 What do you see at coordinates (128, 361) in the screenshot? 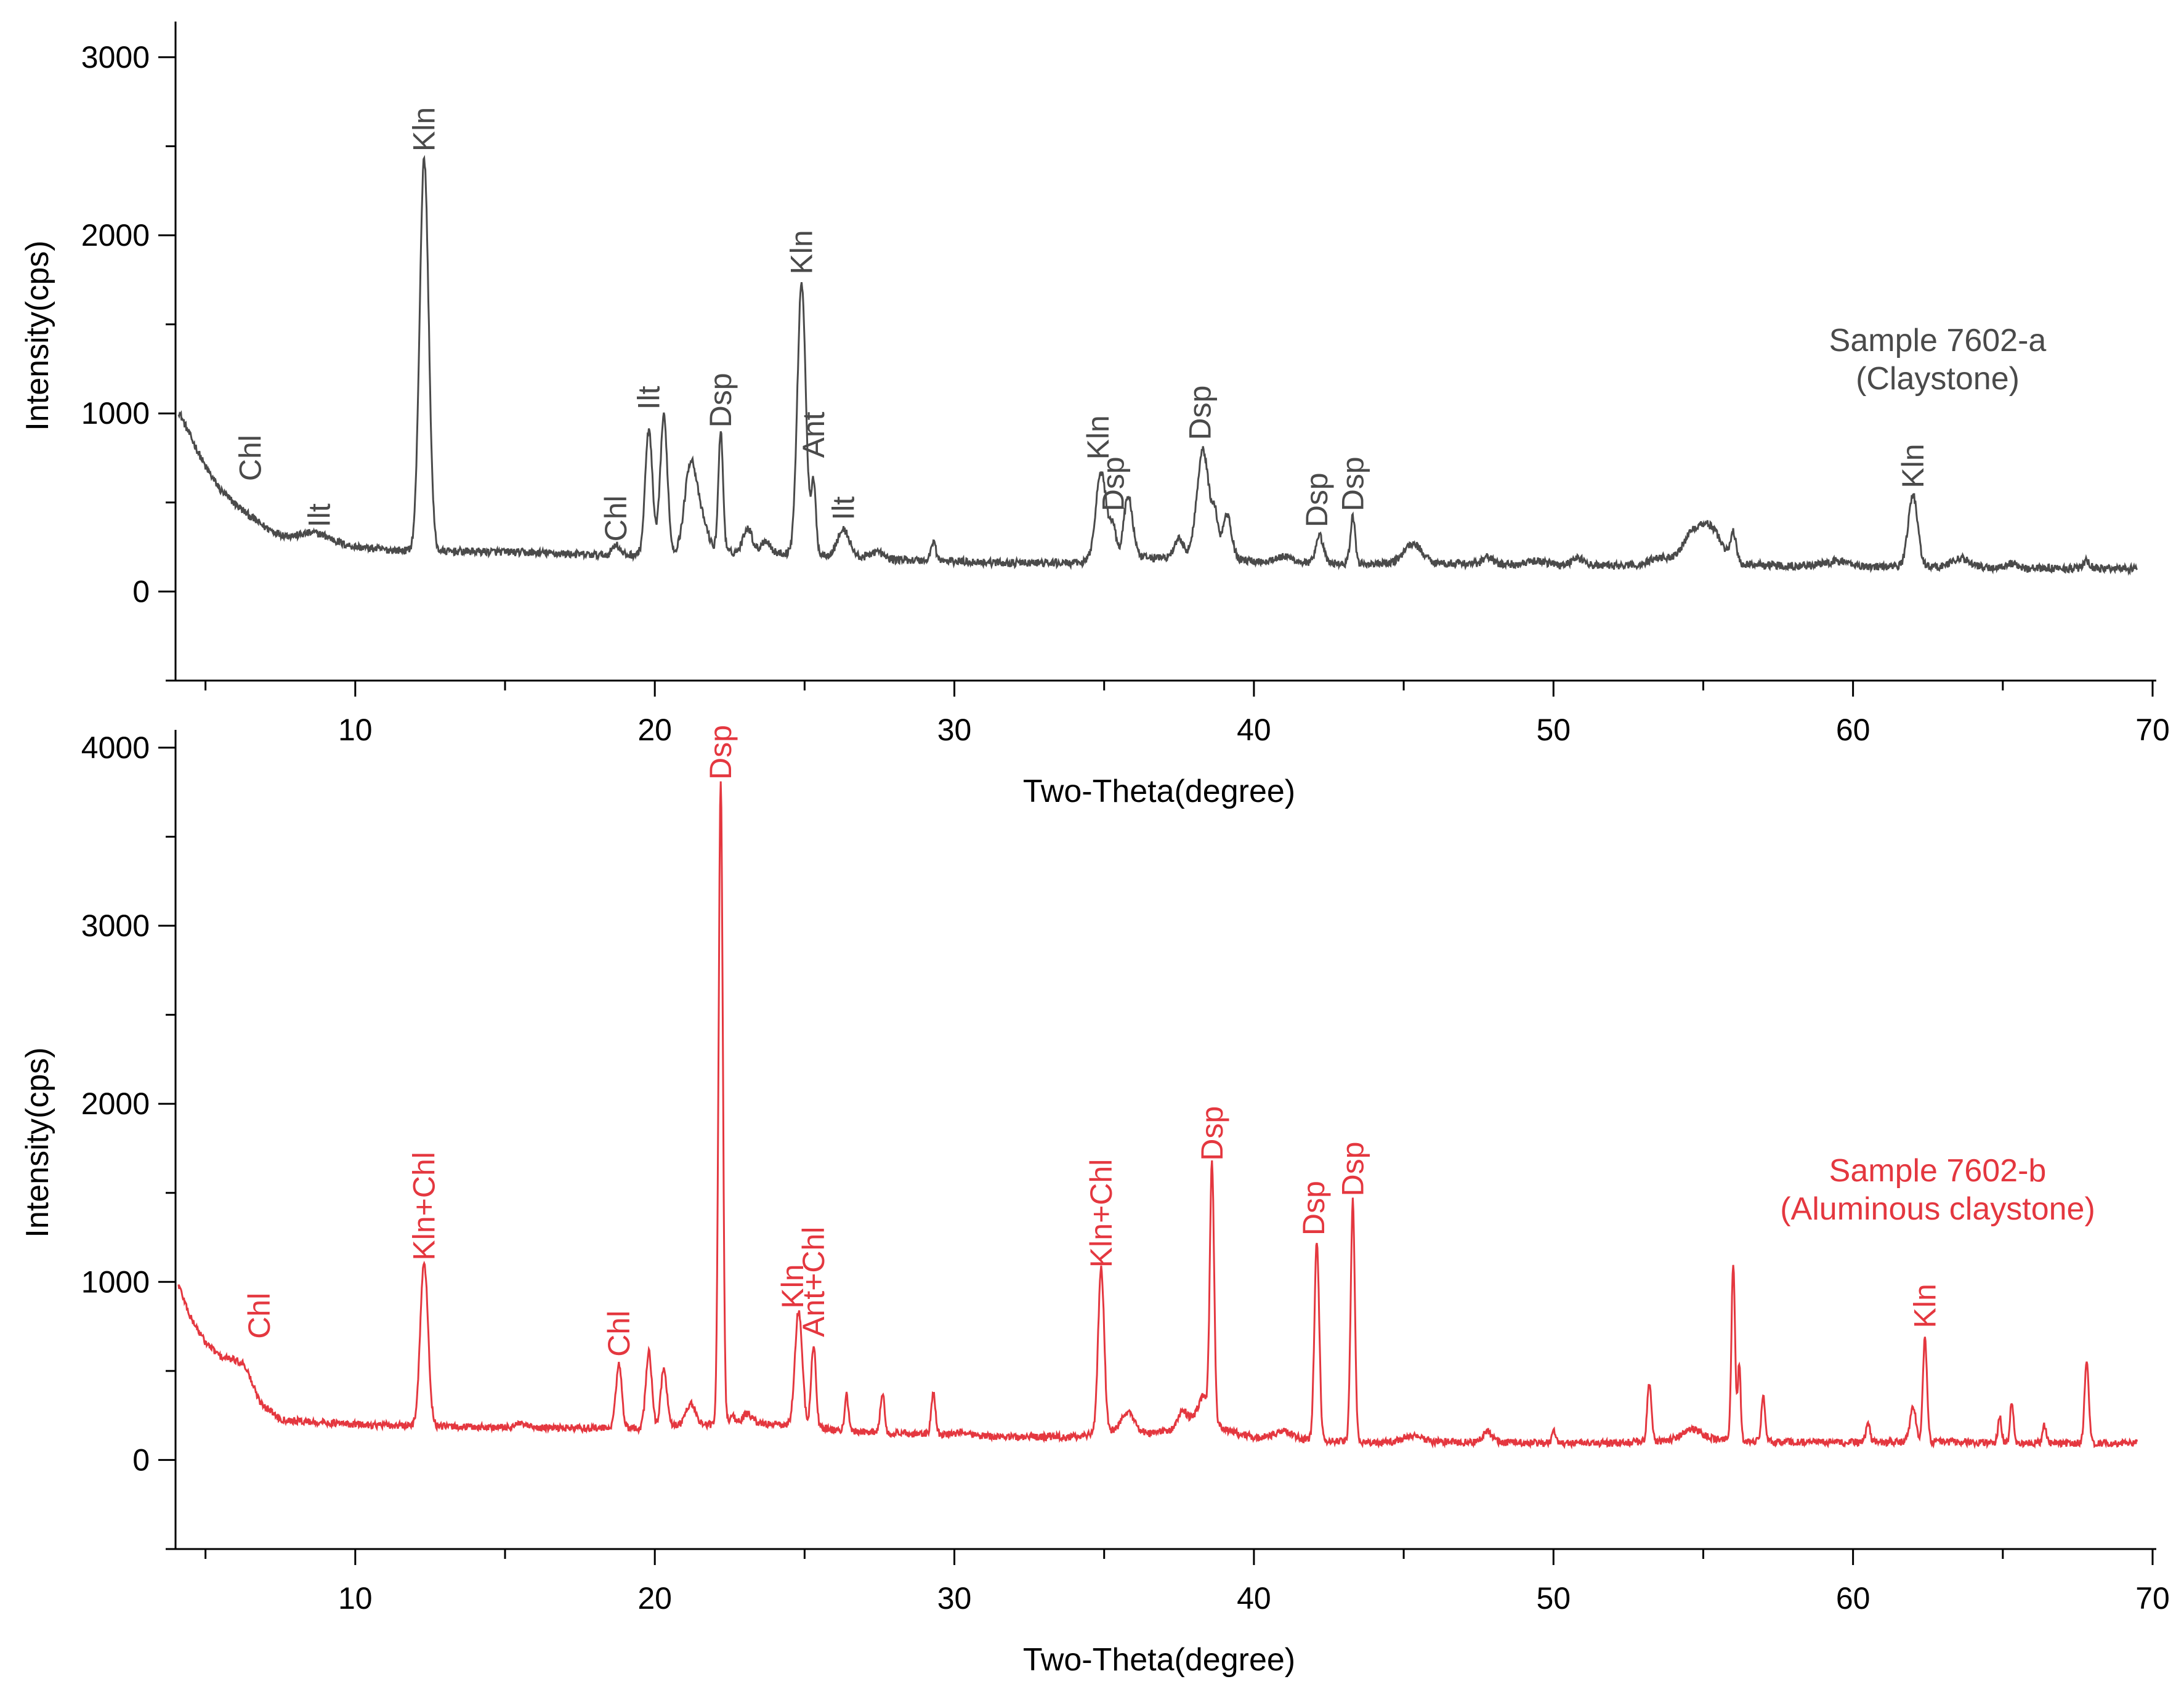
I see `y-axis-ticks: 0 1000 2000 3000` at bounding box center [128, 361].